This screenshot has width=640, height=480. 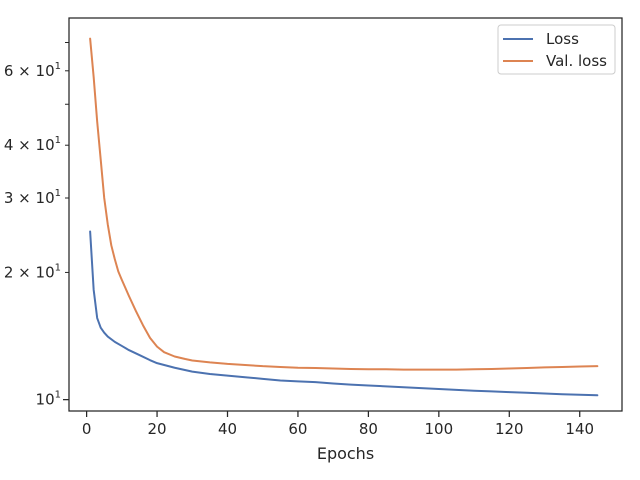 What do you see at coordinates (32, 144) in the screenshot?
I see `y-minor-tick-label: 4 × 101` at bounding box center [32, 144].